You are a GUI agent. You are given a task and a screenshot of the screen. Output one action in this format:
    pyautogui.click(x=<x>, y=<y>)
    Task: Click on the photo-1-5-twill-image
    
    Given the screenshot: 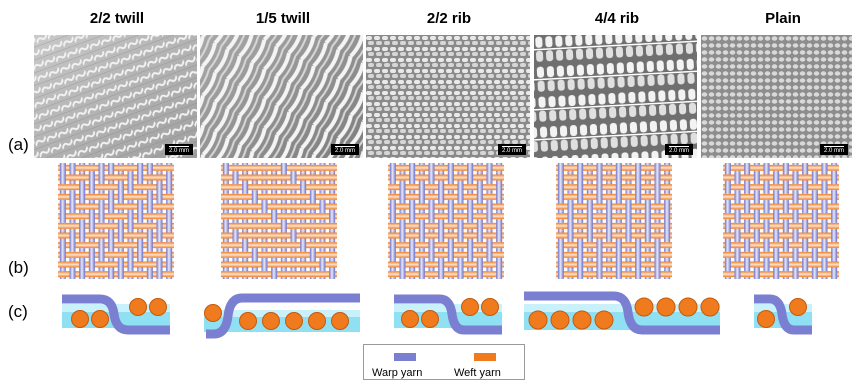 What is the action you would take?
    pyautogui.click(x=281, y=96)
    